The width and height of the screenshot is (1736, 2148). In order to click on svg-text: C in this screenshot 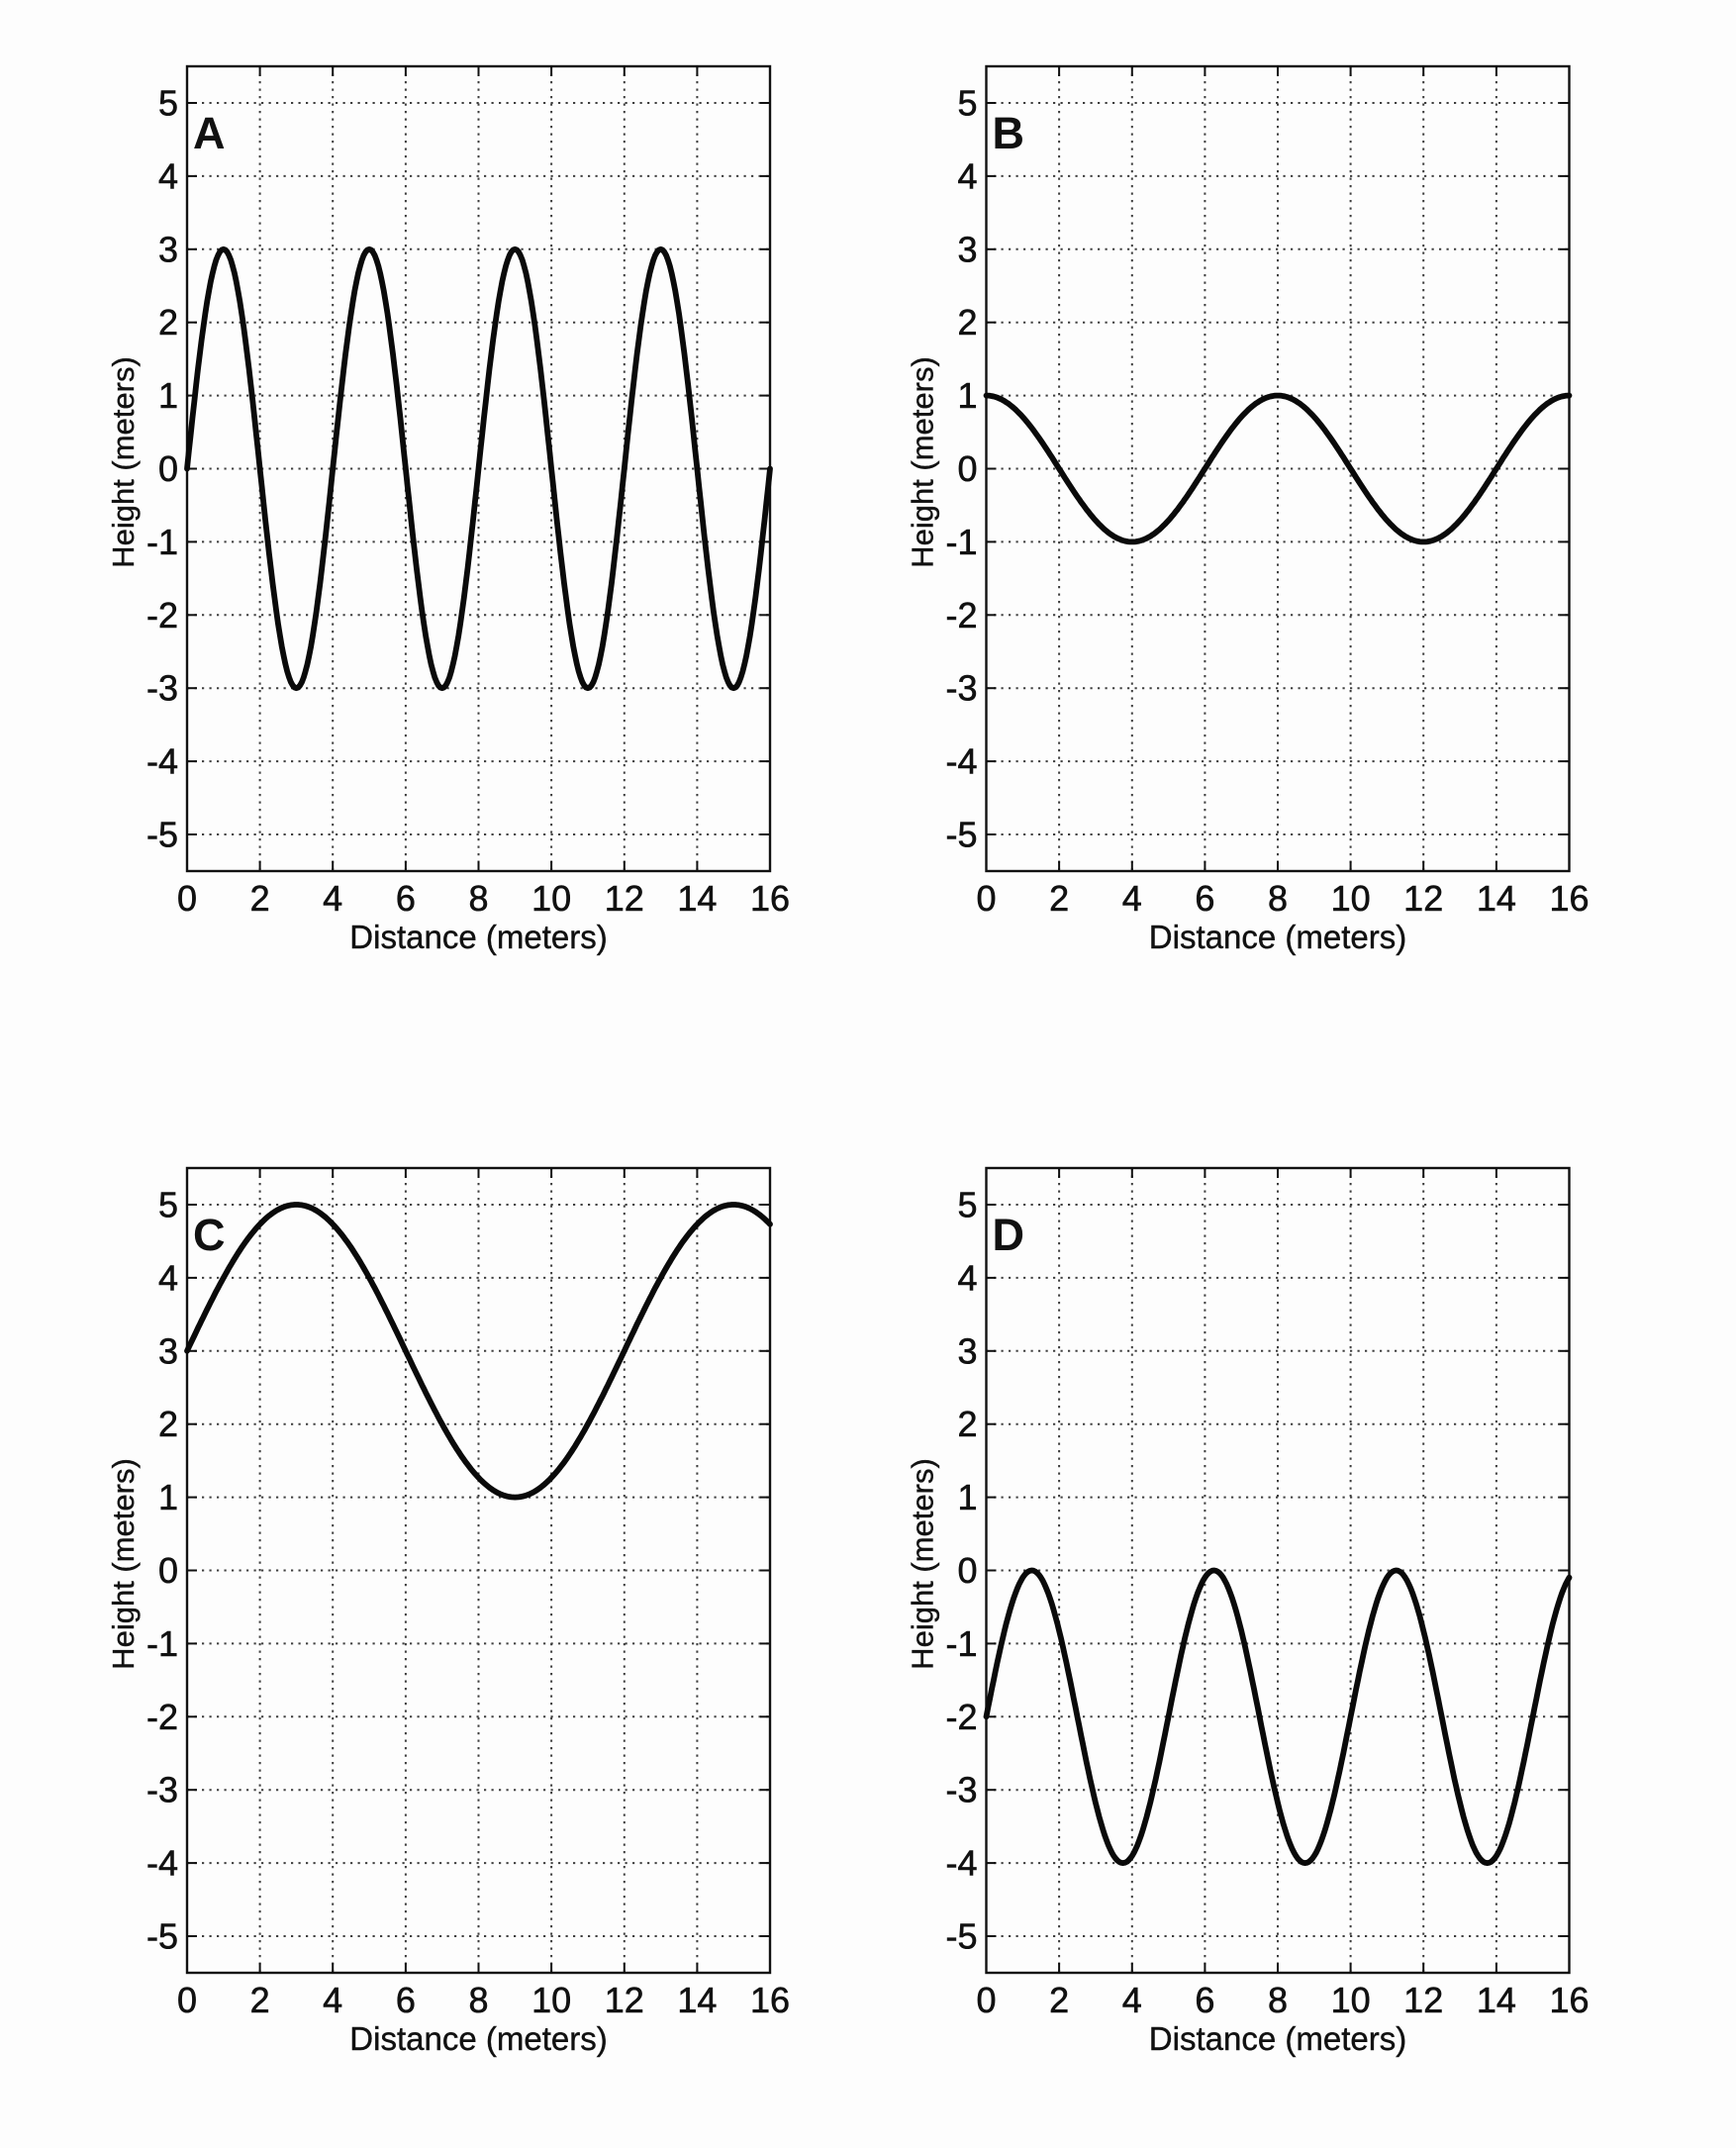, I will do `click(209, 1235)`.